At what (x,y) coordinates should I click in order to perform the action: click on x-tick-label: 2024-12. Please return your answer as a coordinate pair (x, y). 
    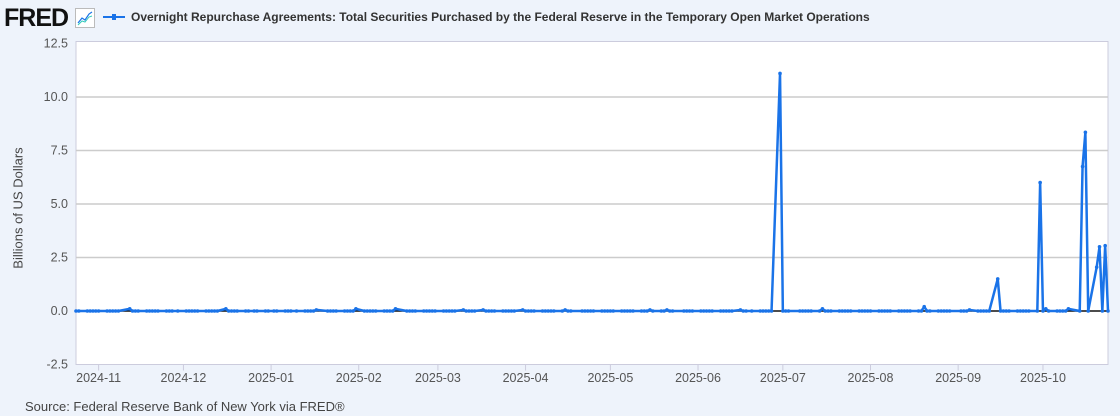
    Looking at the image, I should click on (184, 378).